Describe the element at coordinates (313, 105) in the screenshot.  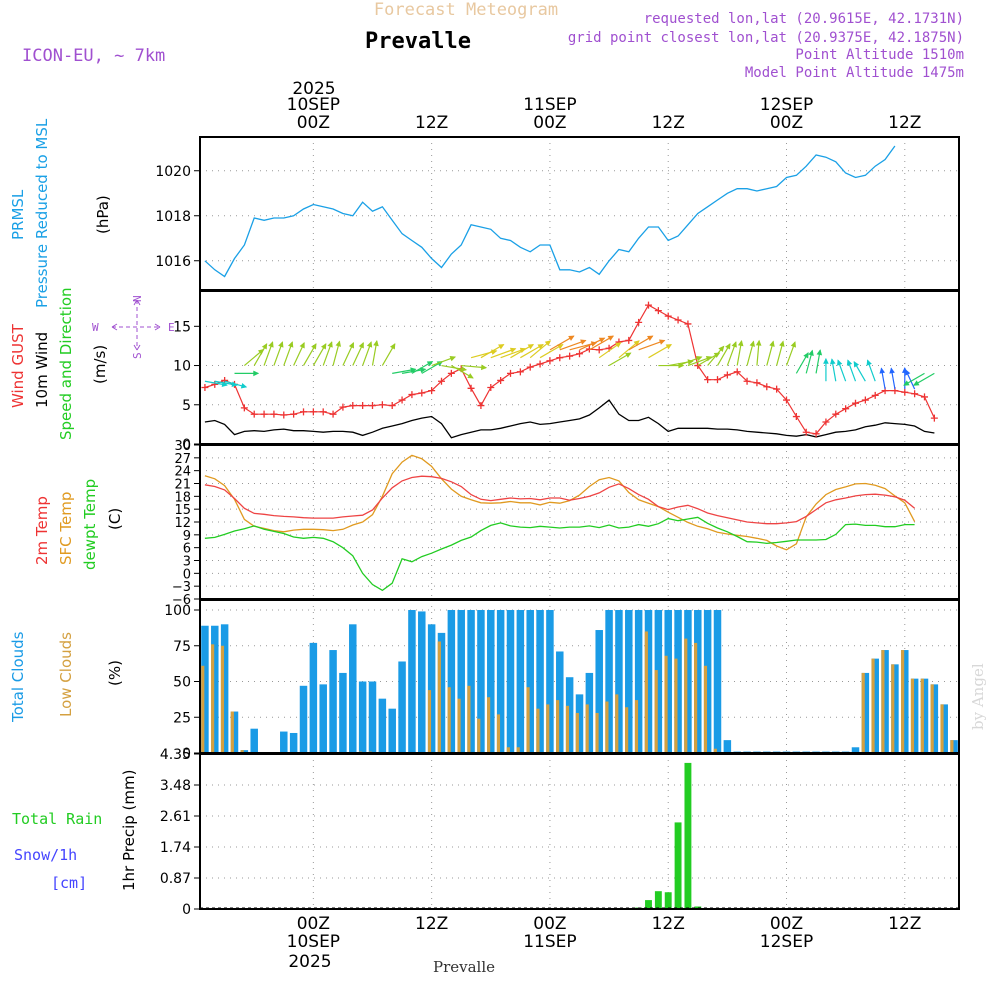
I see `top-date-label: 10SEP` at that location.